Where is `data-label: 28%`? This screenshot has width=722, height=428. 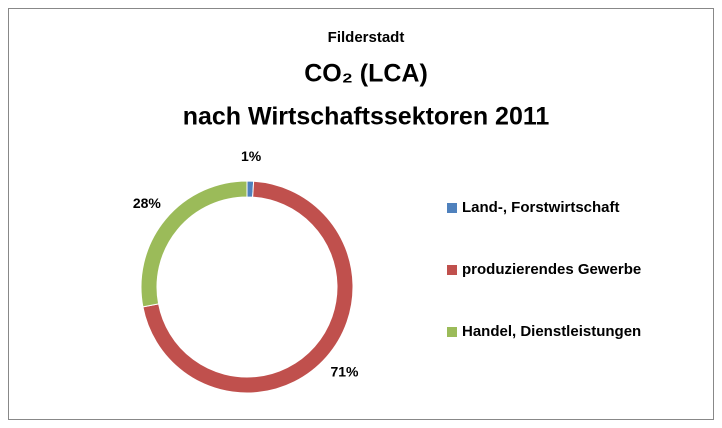
data-label: 28% is located at coordinates (147, 203).